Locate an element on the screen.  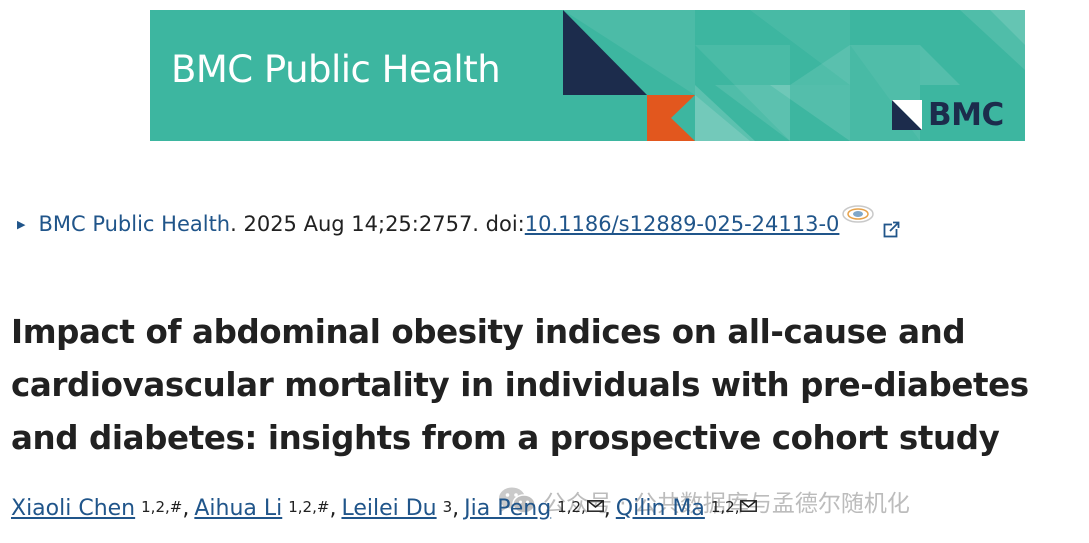
bmc-logo: BMC is located at coordinates (948, 115).